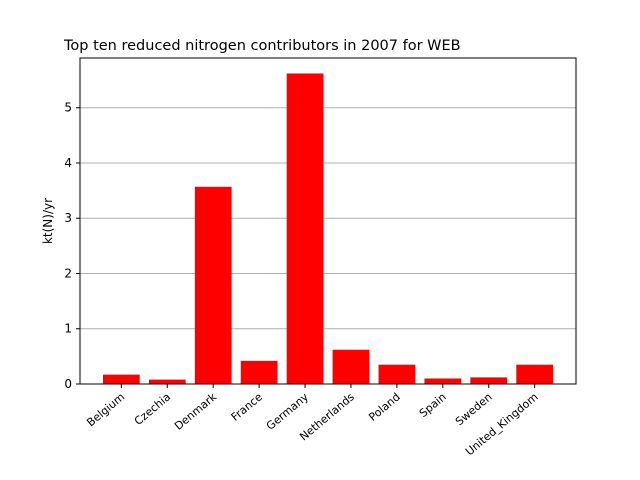  I want to click on y-axis-label: kt(N)/yr, so click(48, 221).